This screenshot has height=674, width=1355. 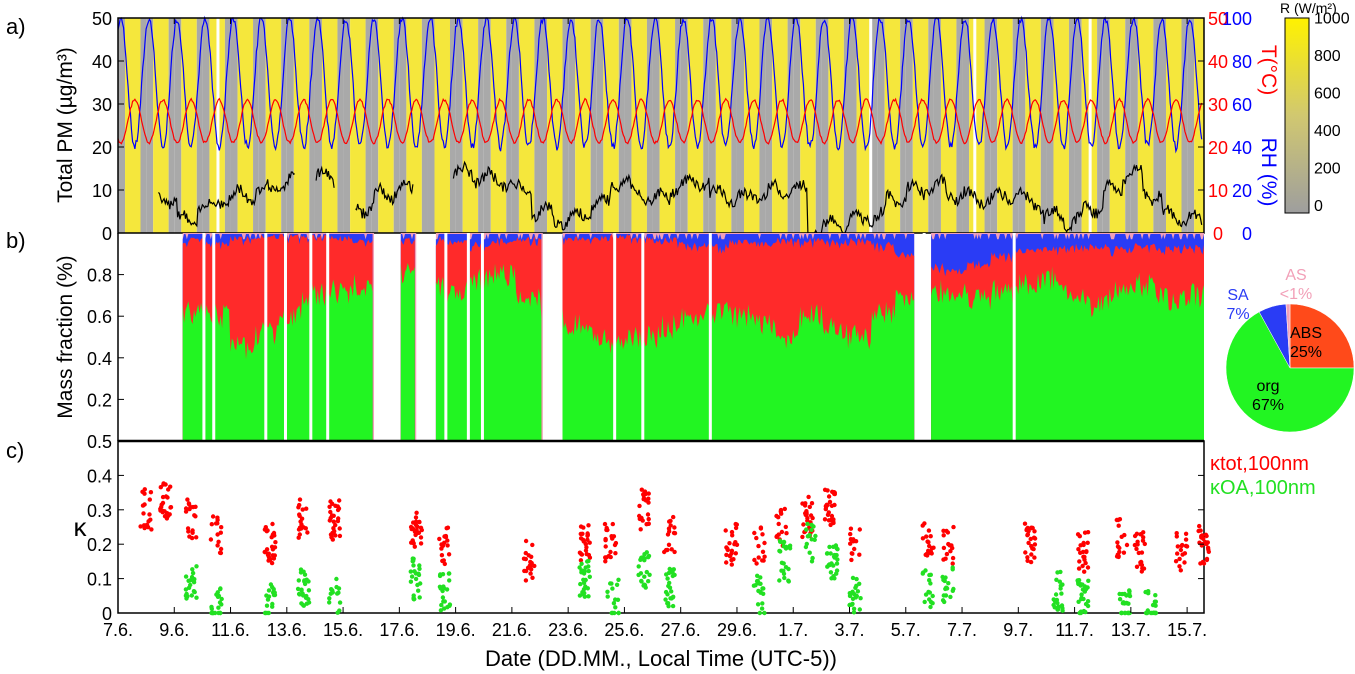 I want to click on rh-tick-label: 100, so click(x=1237, y=19).